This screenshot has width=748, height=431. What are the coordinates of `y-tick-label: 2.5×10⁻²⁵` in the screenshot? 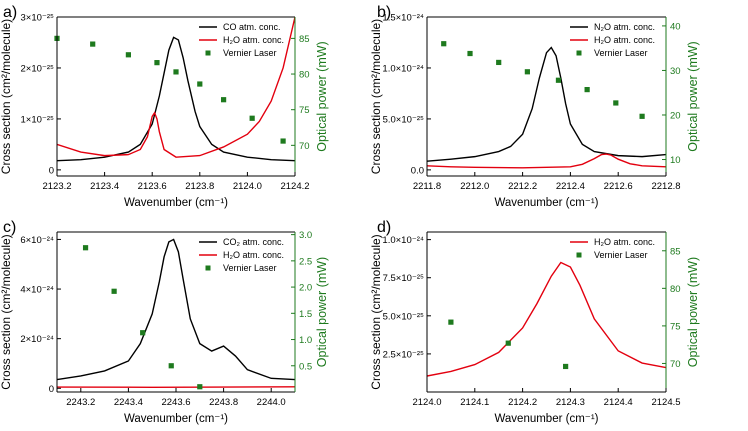 It's located at (403, 354).